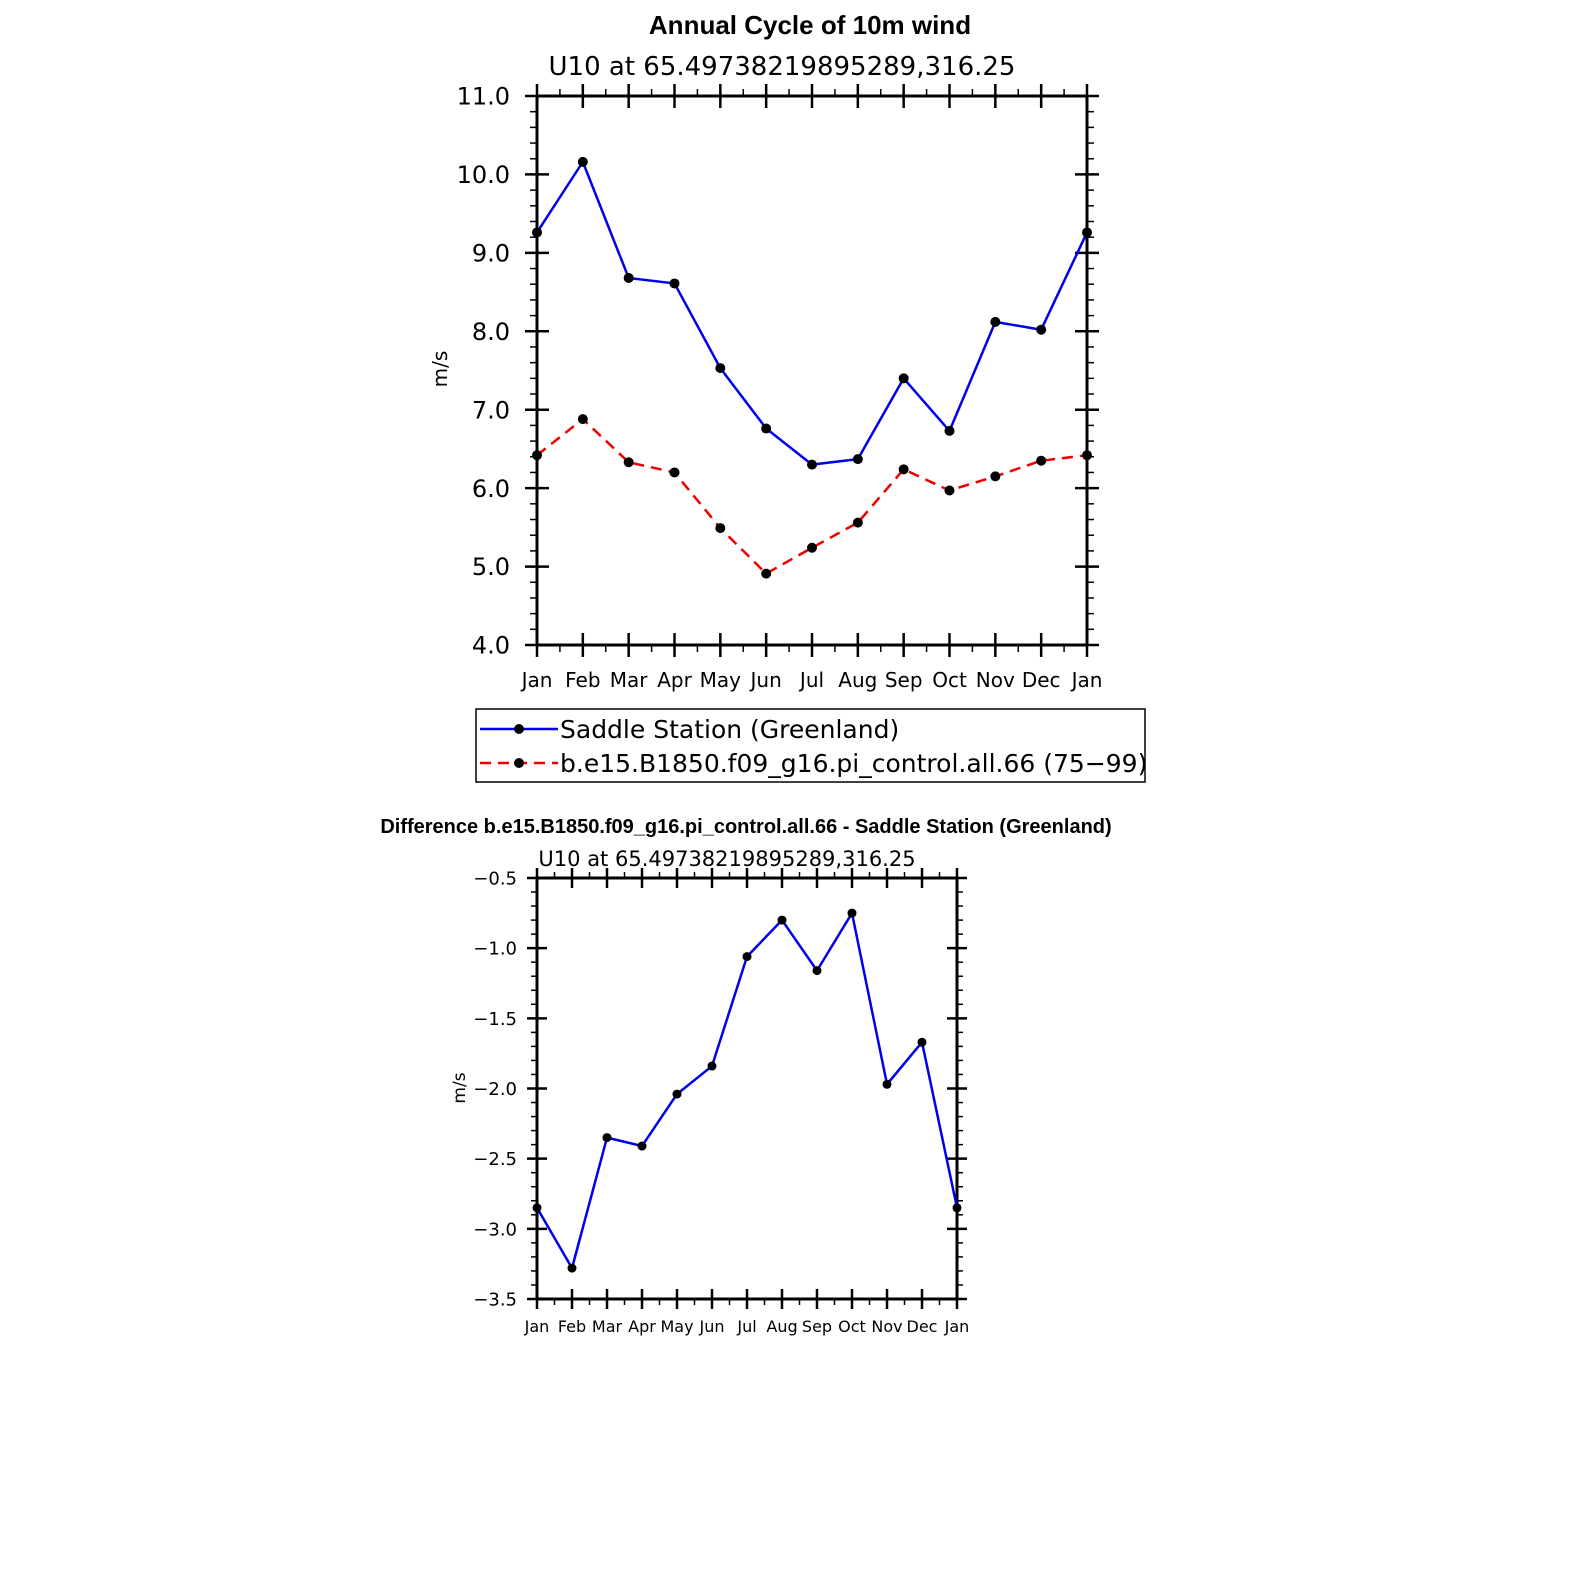  I want to click on chart1-subtitle: U10 at 65.49738219895289,316.25, so click(782, 67).